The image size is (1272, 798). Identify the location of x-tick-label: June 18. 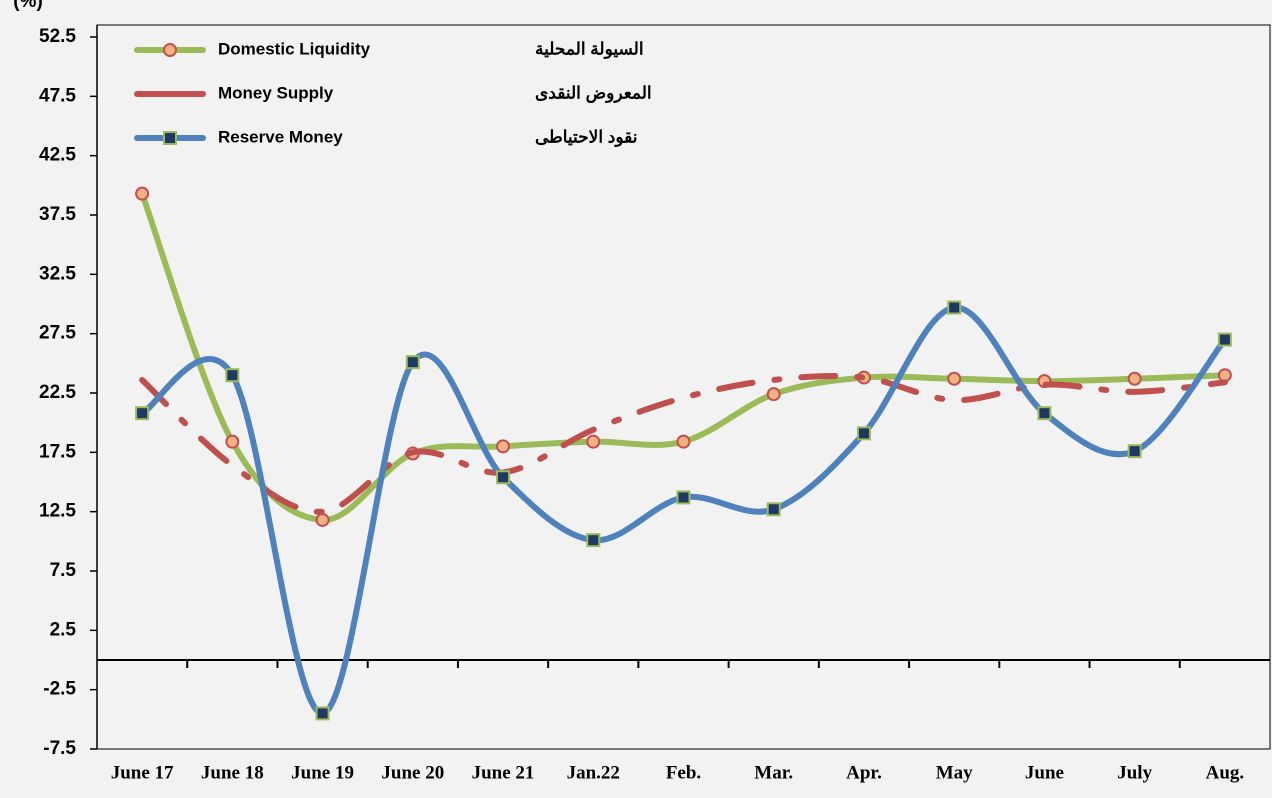
(232, 772).